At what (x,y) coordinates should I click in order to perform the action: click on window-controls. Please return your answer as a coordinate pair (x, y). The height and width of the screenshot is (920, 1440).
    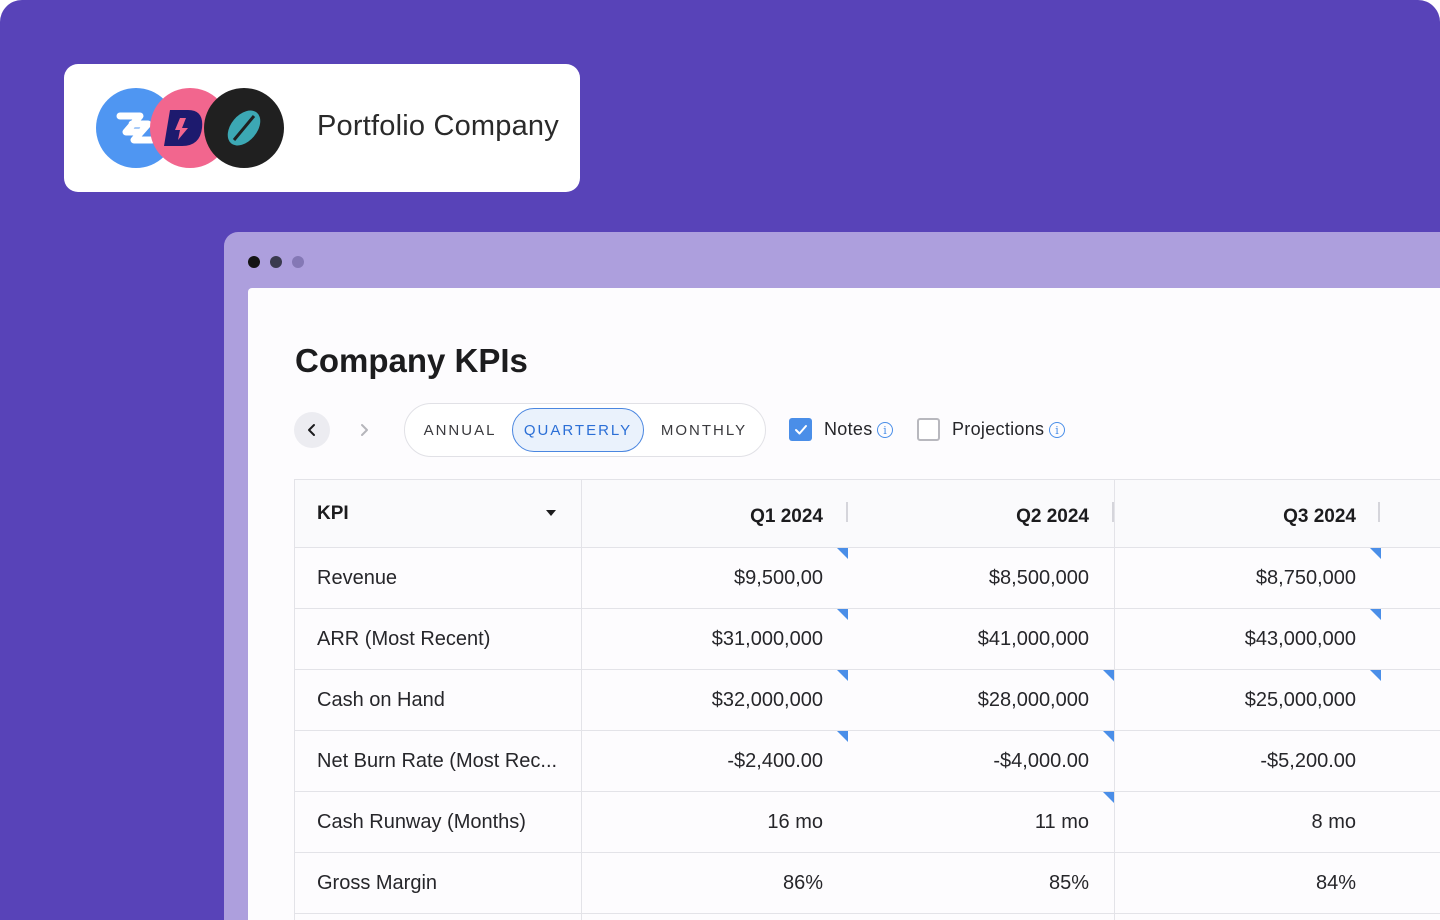
    Looking at the image, I should click on (276, 262).